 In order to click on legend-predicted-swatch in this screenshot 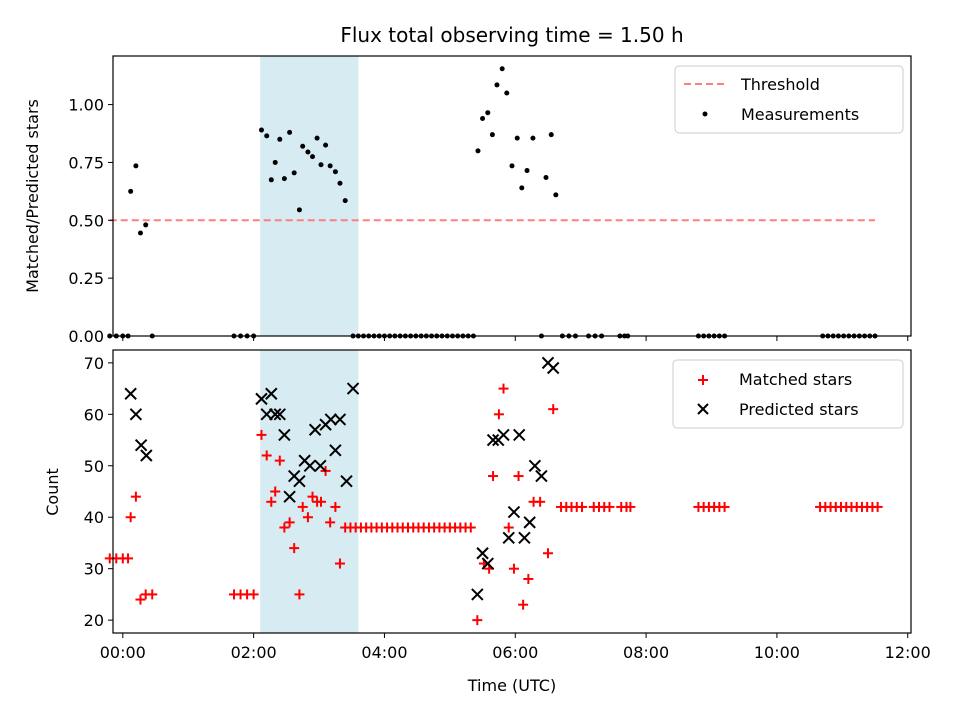, I will do `click(703, 409)`.